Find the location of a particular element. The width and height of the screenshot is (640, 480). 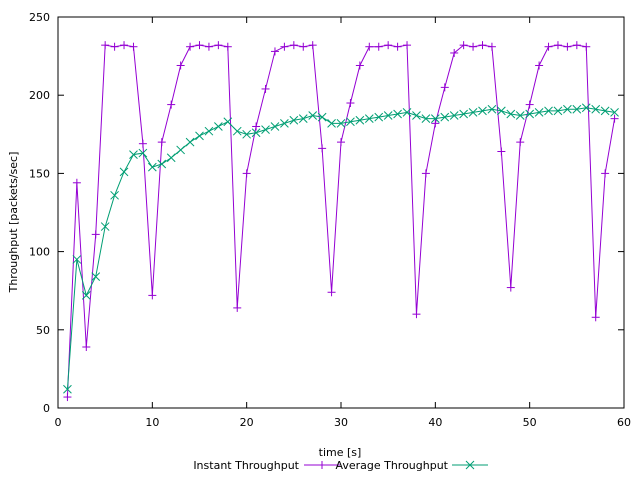

y-tick-label: 100 is located at coordinates (39, 252).